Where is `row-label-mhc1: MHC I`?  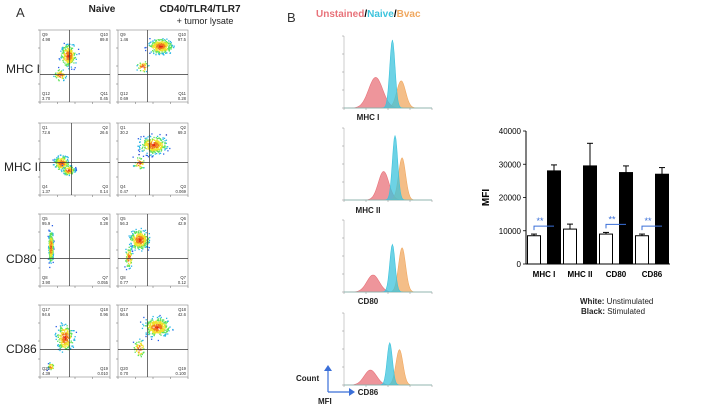
row-label-mhc1: MHC I is located at coordinates (23, 69).